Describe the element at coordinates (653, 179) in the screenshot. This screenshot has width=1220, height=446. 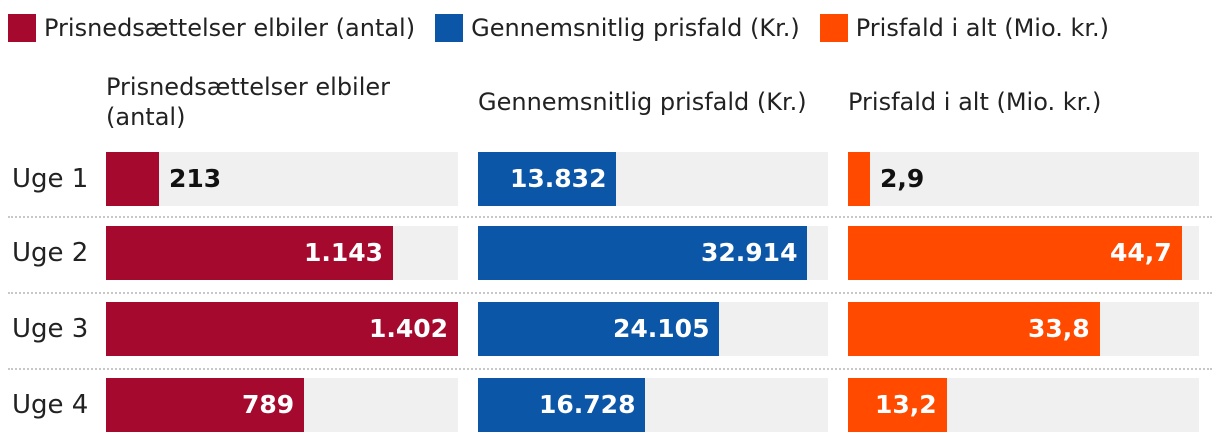
I see `bar-track: 13.832` at that location.